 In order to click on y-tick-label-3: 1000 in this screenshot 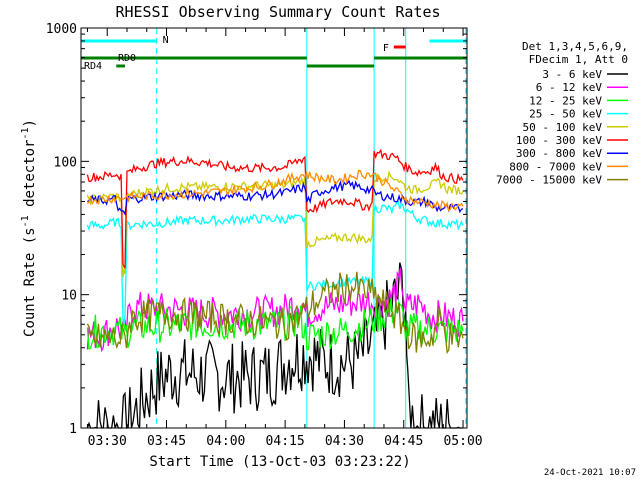, I will do `click(61, 29)`.